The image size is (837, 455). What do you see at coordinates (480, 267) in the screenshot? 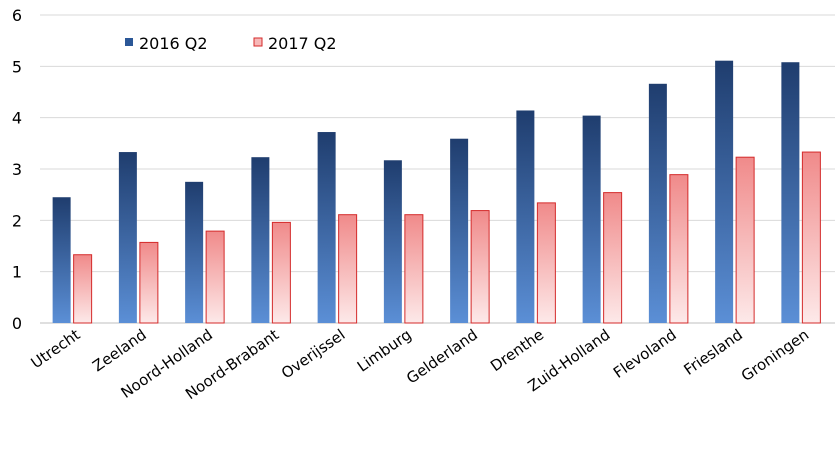
I see `bar-2017-q2-gelderland` at bounding box center [480, 267].